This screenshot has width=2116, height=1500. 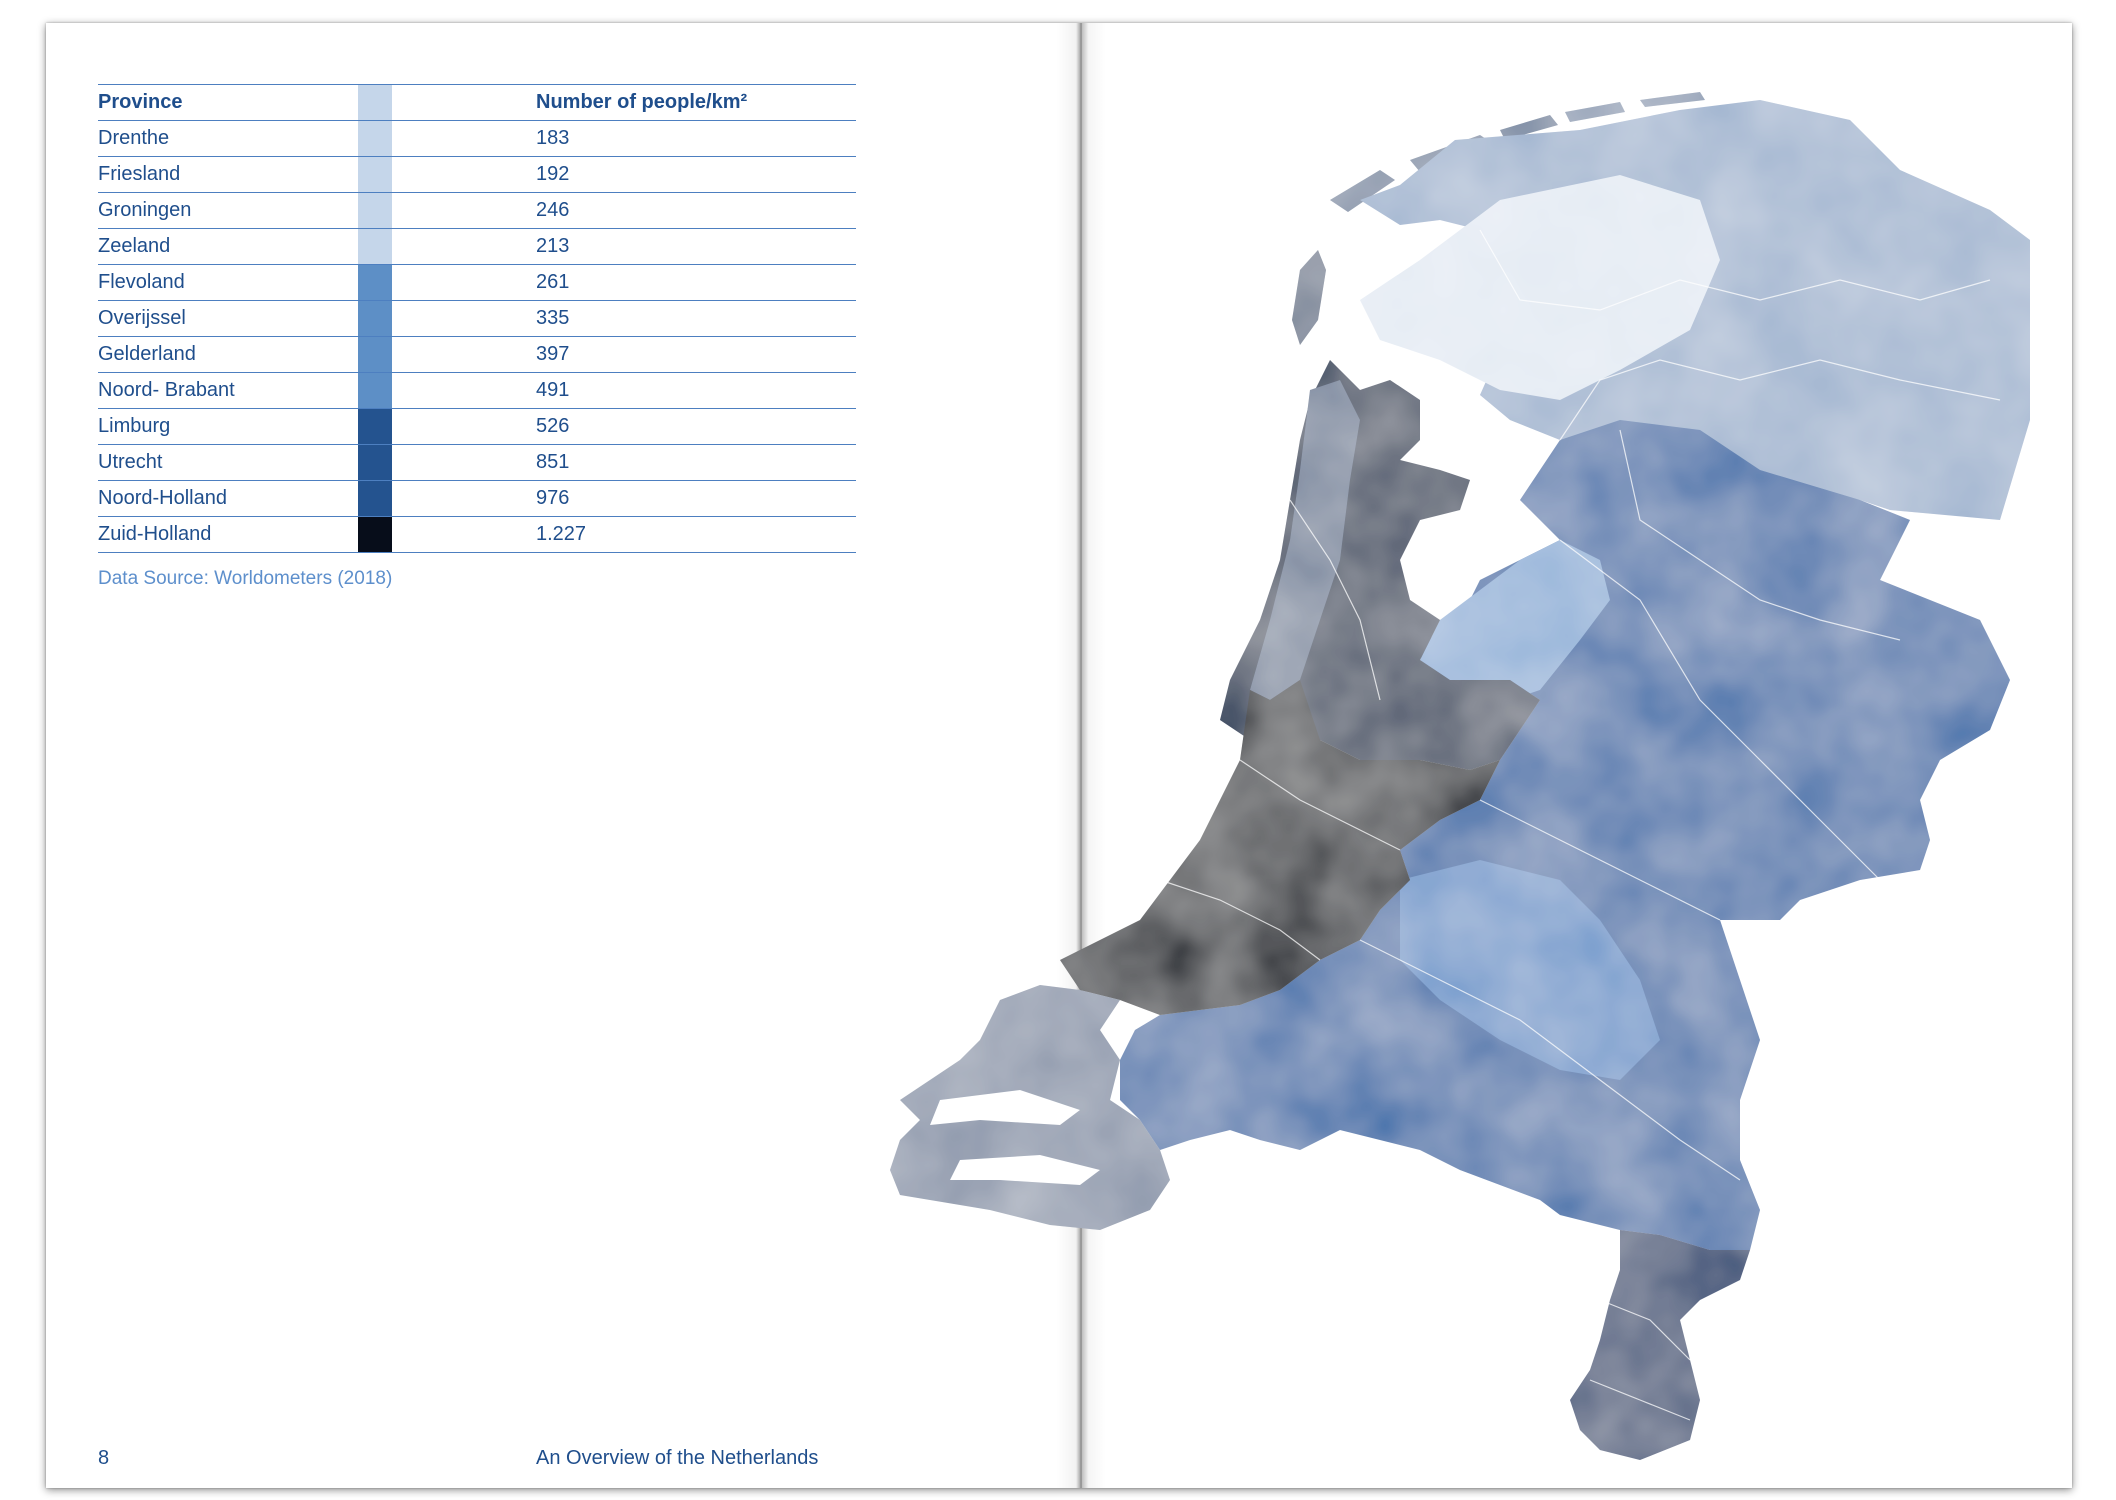 What do you see at coordinates (696, 498) in the screenshot?
I see `density-cell: 976` at bounding box center [696, 498].